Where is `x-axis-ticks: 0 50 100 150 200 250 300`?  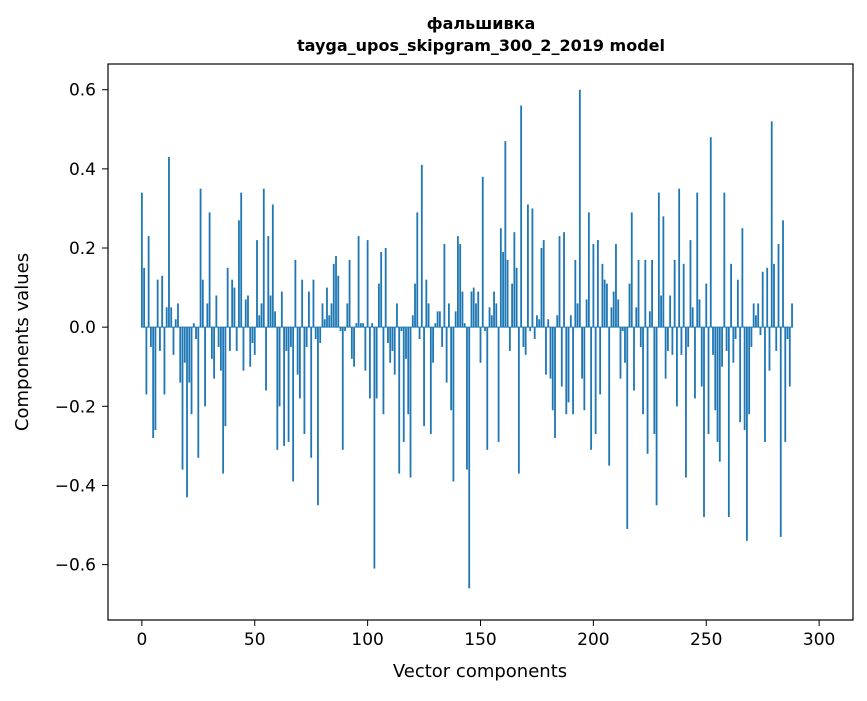 x-axis-ticks: 0 50 100 150 200 250 300 is located at coordinates (485, 635).